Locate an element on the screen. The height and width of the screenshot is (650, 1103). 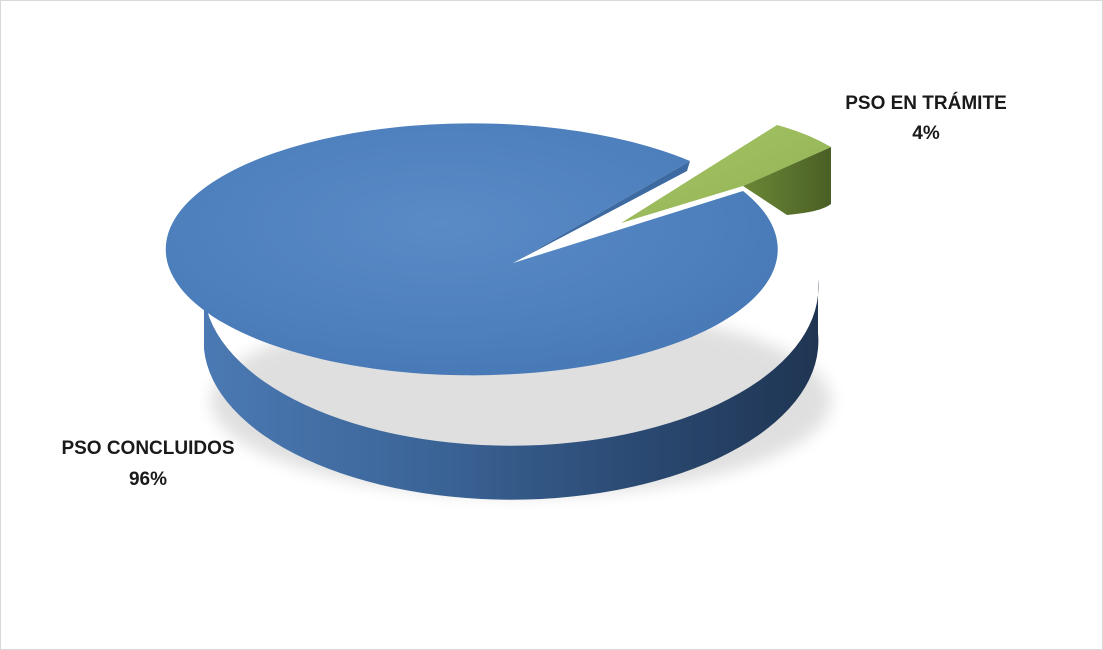
slice-label-pso-concluidos: PSO CONCLUIDOS is located at coordinates (147, 448).